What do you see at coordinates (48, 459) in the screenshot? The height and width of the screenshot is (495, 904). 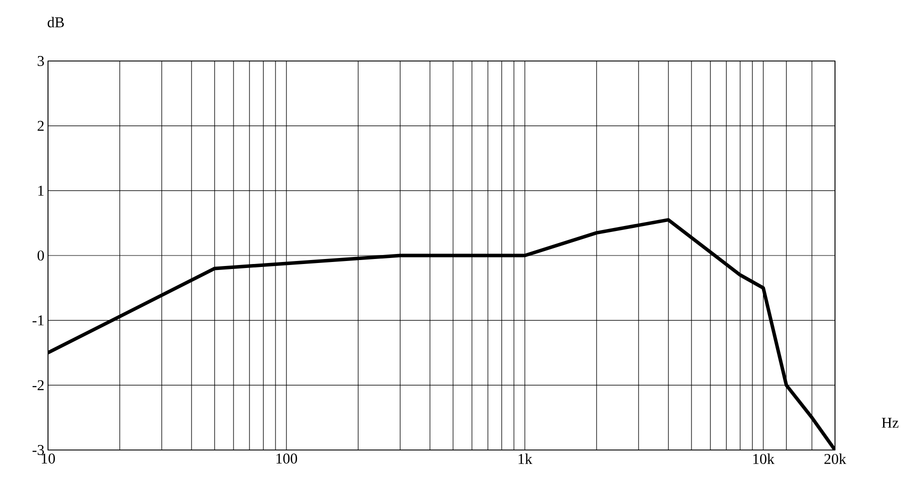 I see `x-tick-label: 10` at bounding box center [48, 459].